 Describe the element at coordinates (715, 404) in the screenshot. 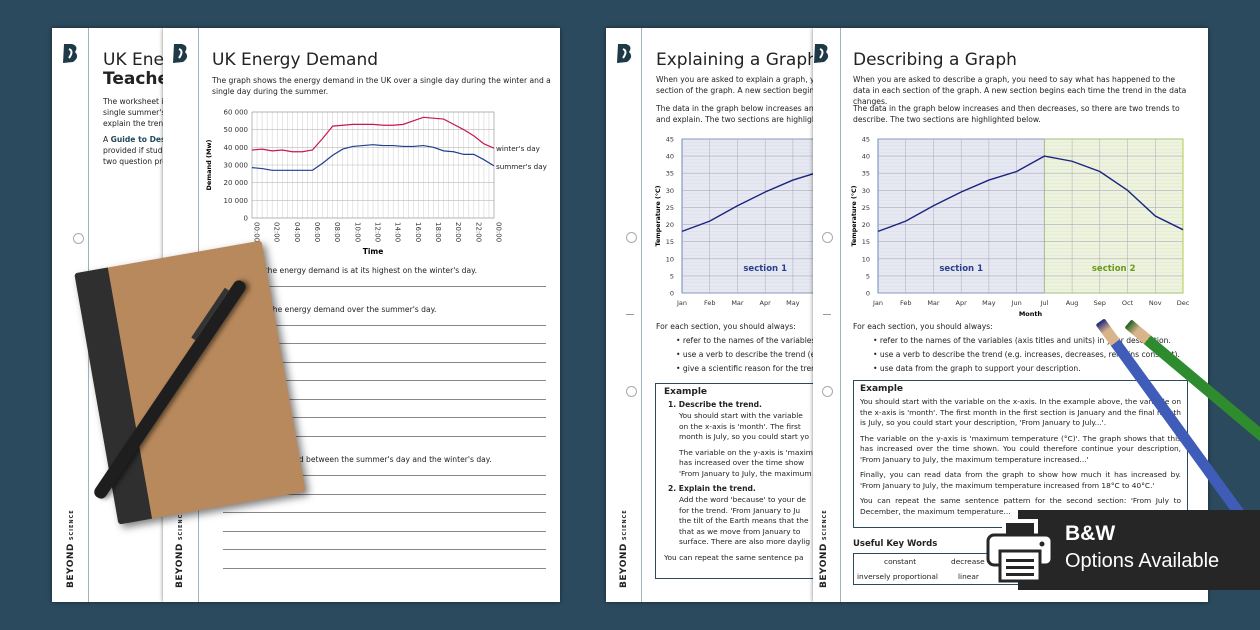

I see `step-heading: 1. Describe the trend.` at that location.